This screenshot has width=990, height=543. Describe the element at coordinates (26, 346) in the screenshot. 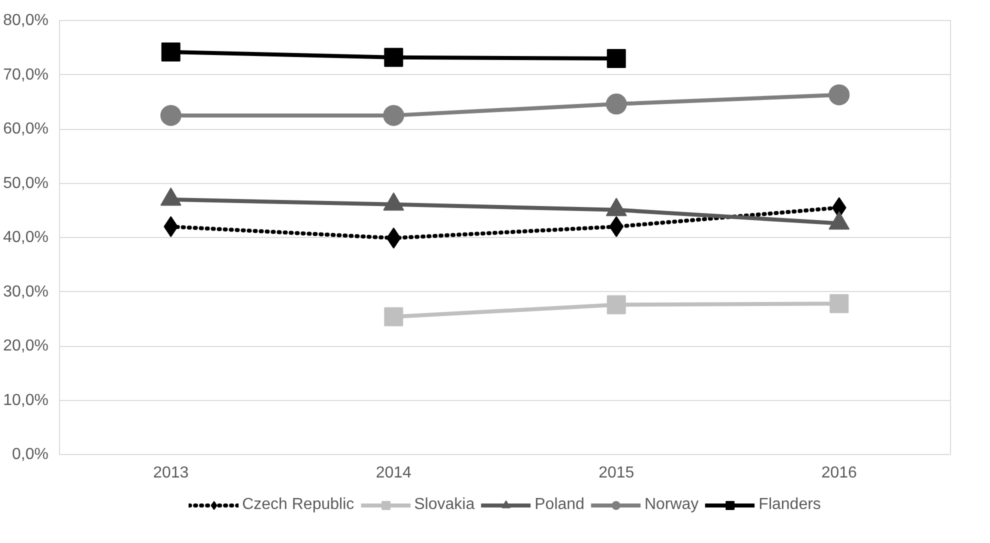

I see `y-tick-label: 20,0%` at that location.